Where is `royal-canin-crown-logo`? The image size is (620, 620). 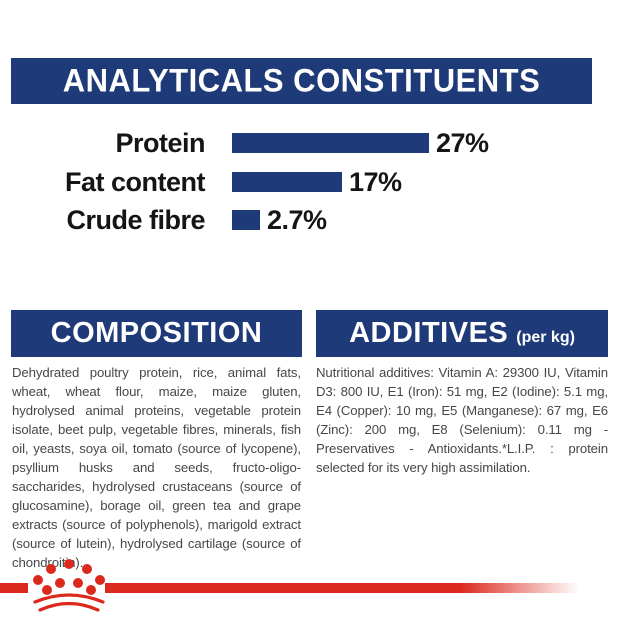 royal-canin-crown-logo is located at coordinates (69, 585).